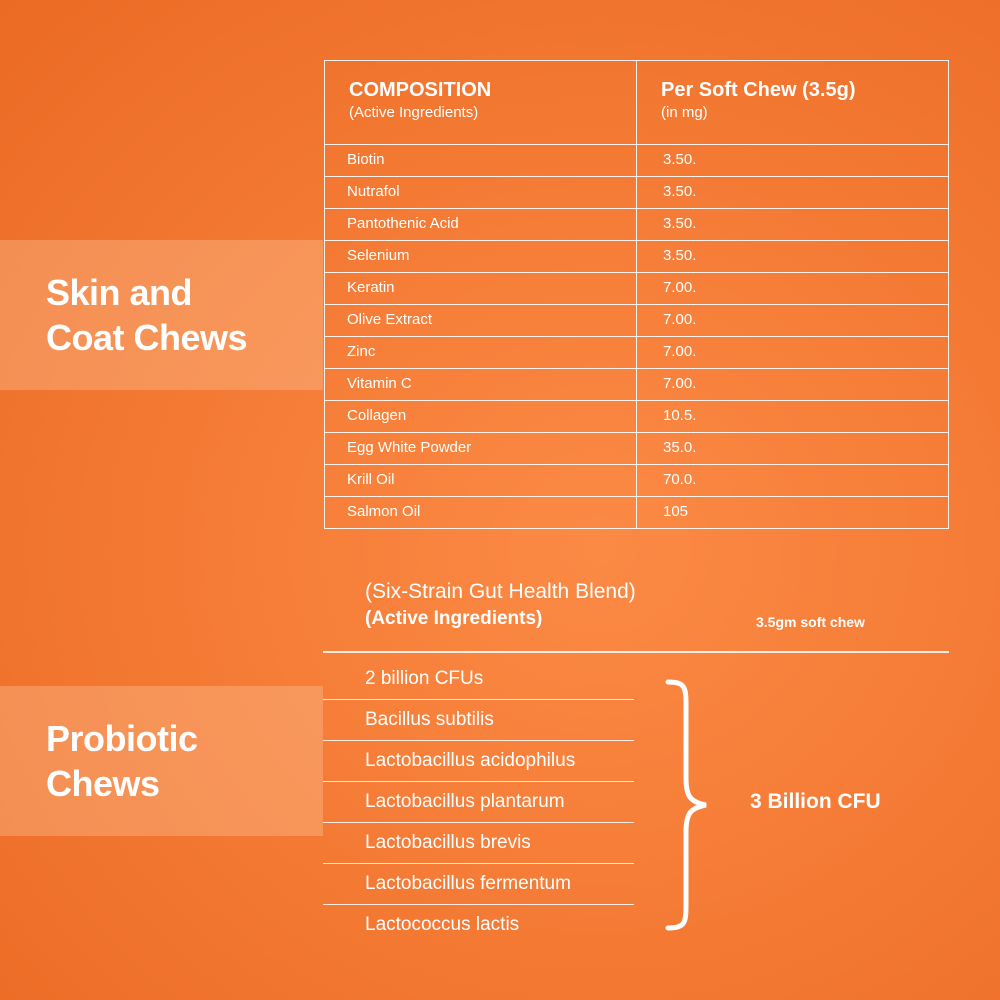  Describe the element at coordinates (480, 448) in the screenshot. I see `ingredient-name: Egg White Powder` at that location.